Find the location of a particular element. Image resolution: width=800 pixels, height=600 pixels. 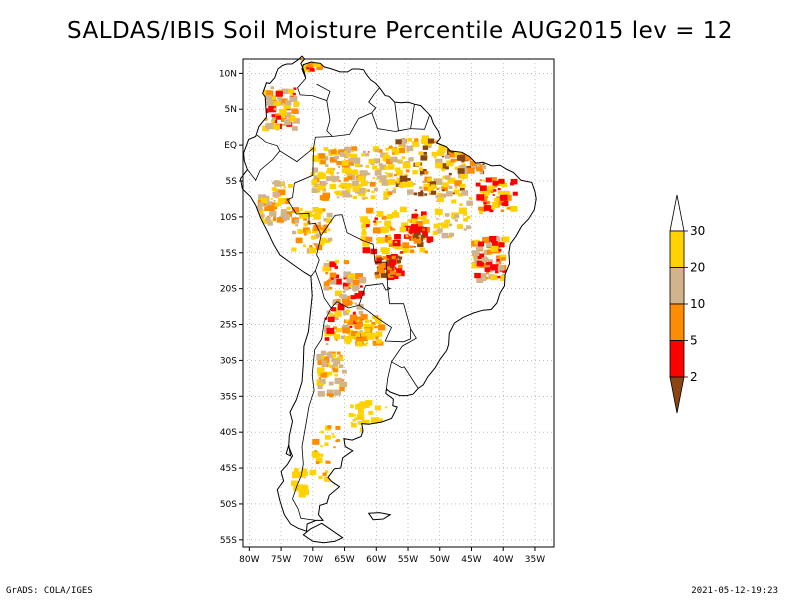

colorbar-segment is located at coordinates (677, 359).